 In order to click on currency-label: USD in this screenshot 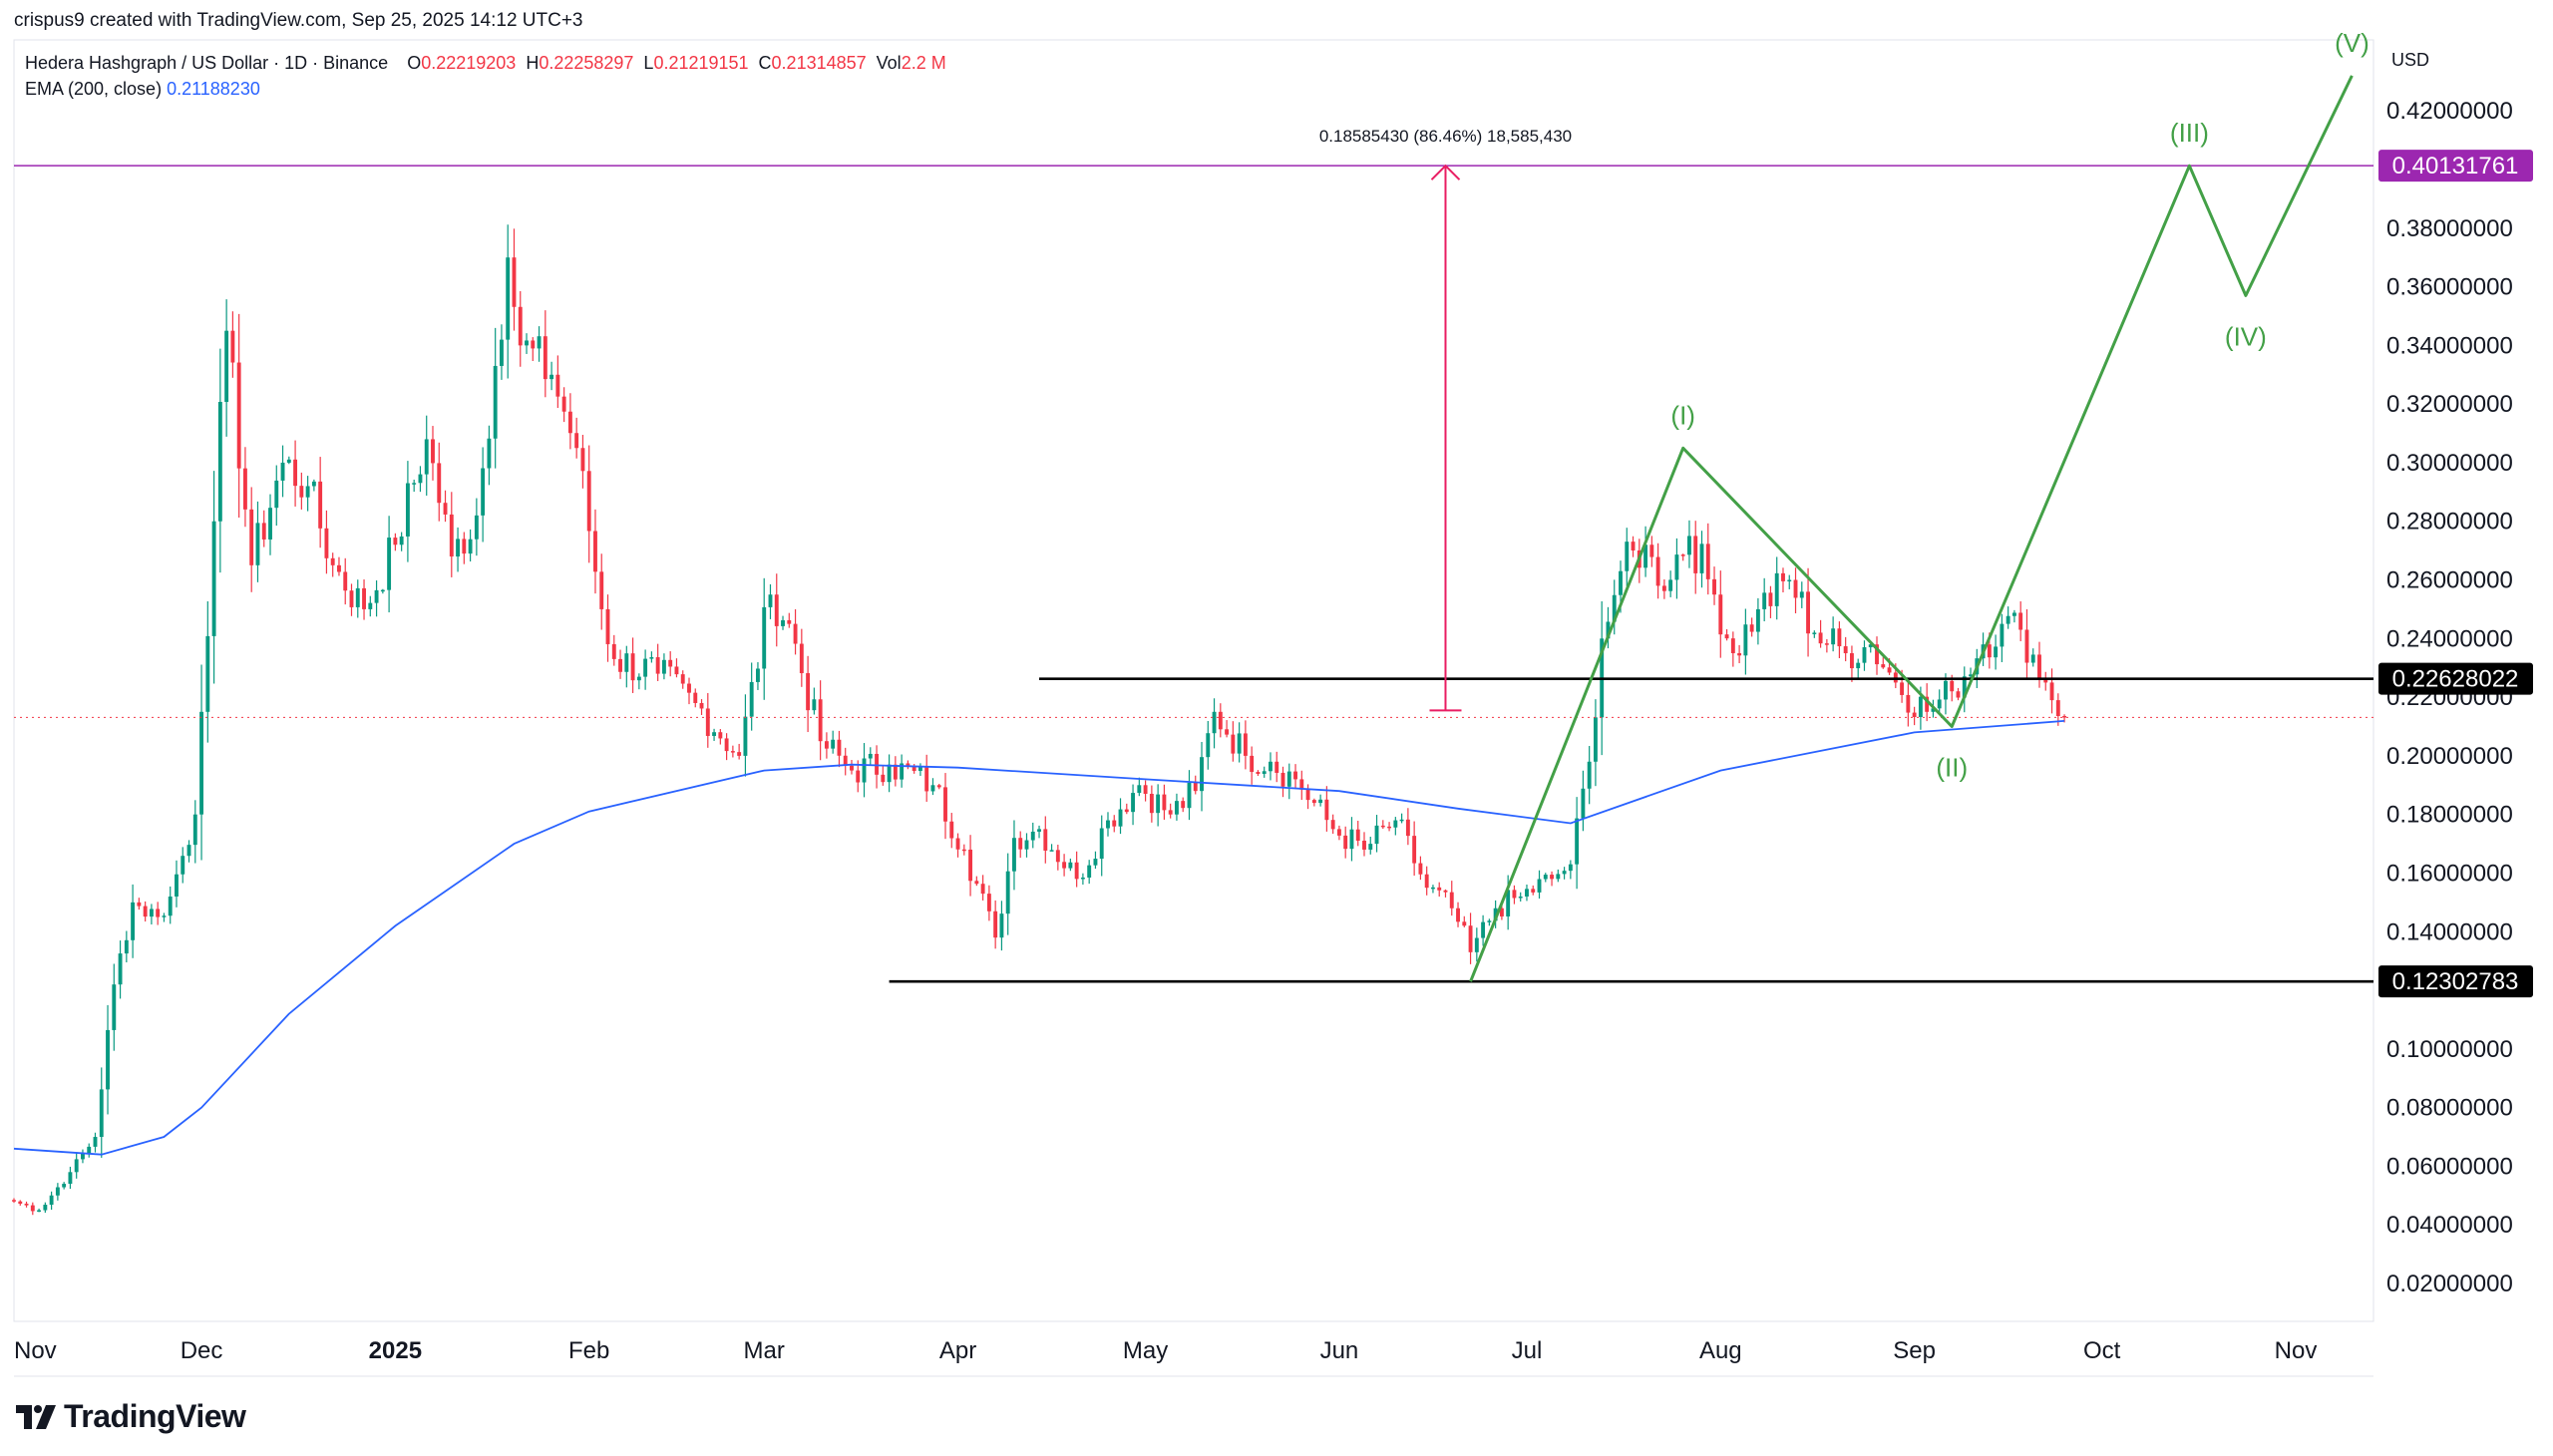, I will do `click(2411, 60)`.